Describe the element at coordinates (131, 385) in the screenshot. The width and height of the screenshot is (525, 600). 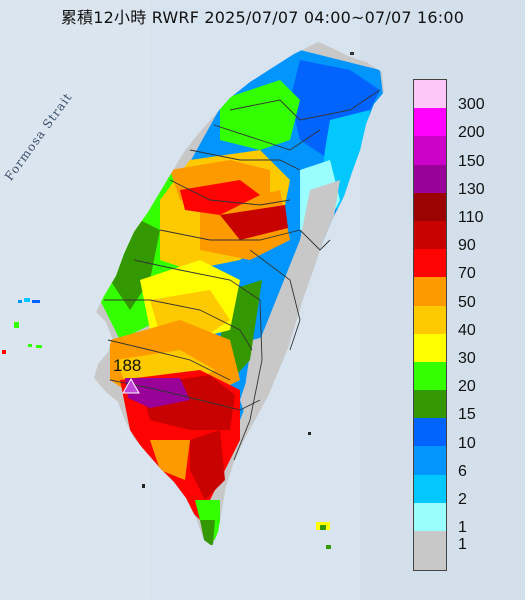
I see `peak-triangle-marker` at that location.